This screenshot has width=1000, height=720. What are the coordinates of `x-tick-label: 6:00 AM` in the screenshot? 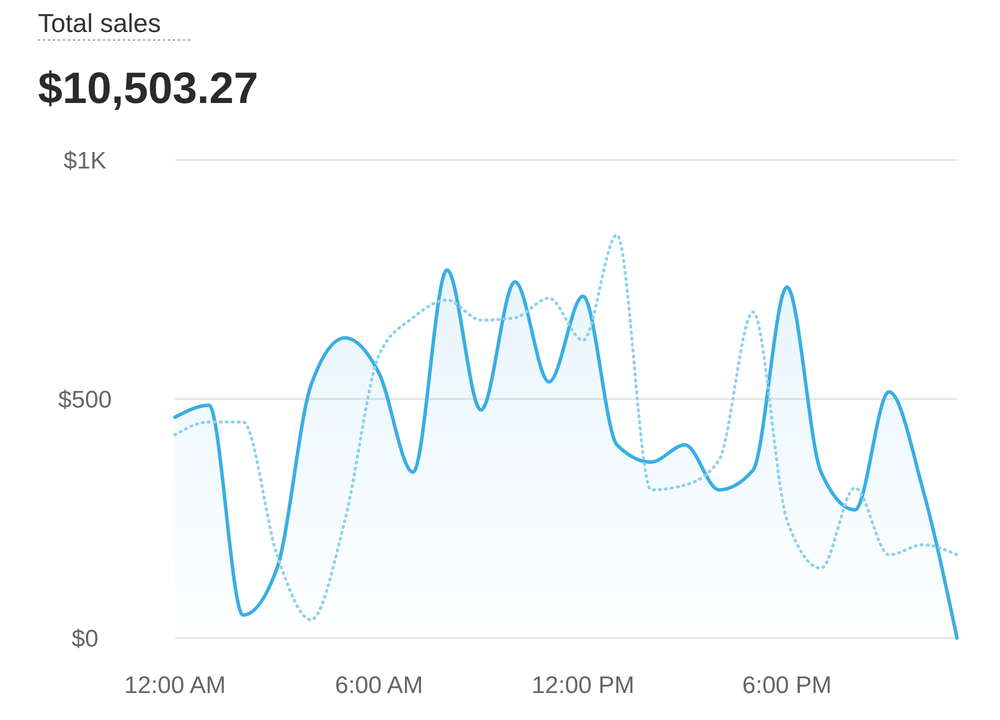 It's located at (379, 685).